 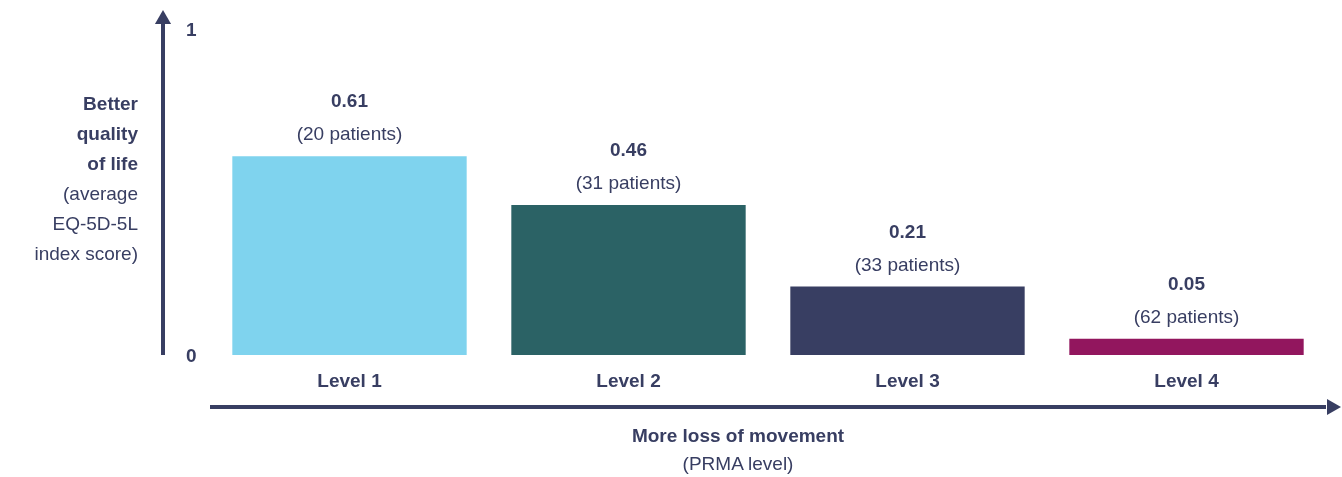 What do you see at coordinates (350, 101) in the screenshot?
I see `data-label: 0.61` at bounding box center [350, 101].